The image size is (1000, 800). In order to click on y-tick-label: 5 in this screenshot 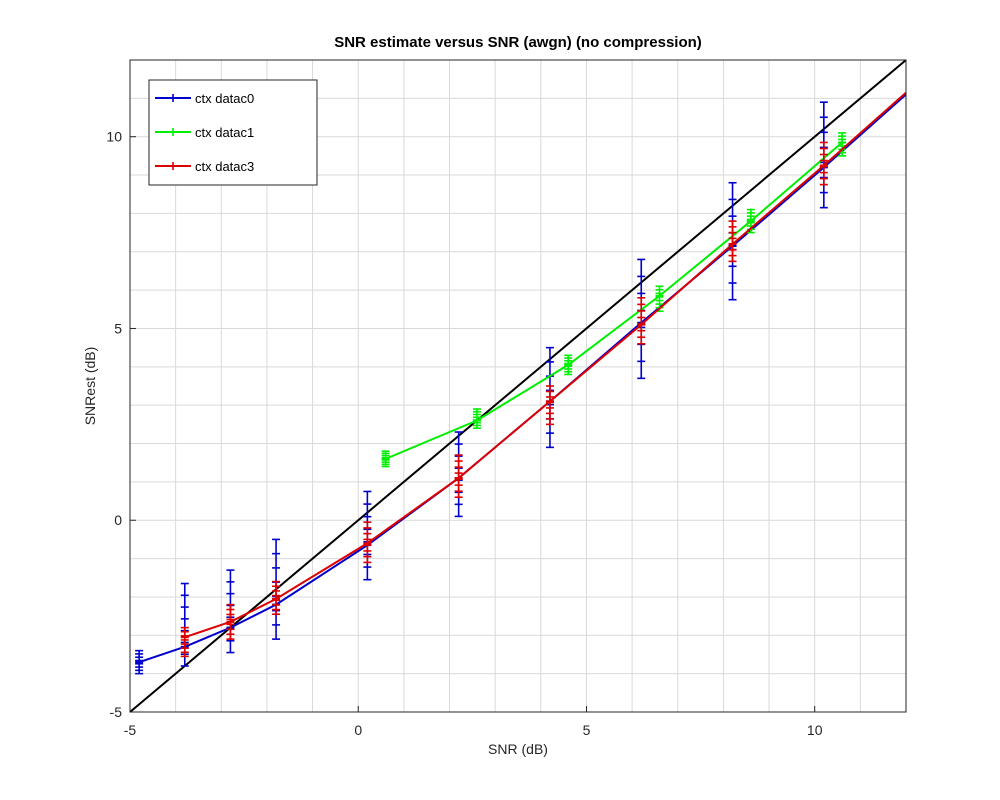, I will do `click(118, 328)`.